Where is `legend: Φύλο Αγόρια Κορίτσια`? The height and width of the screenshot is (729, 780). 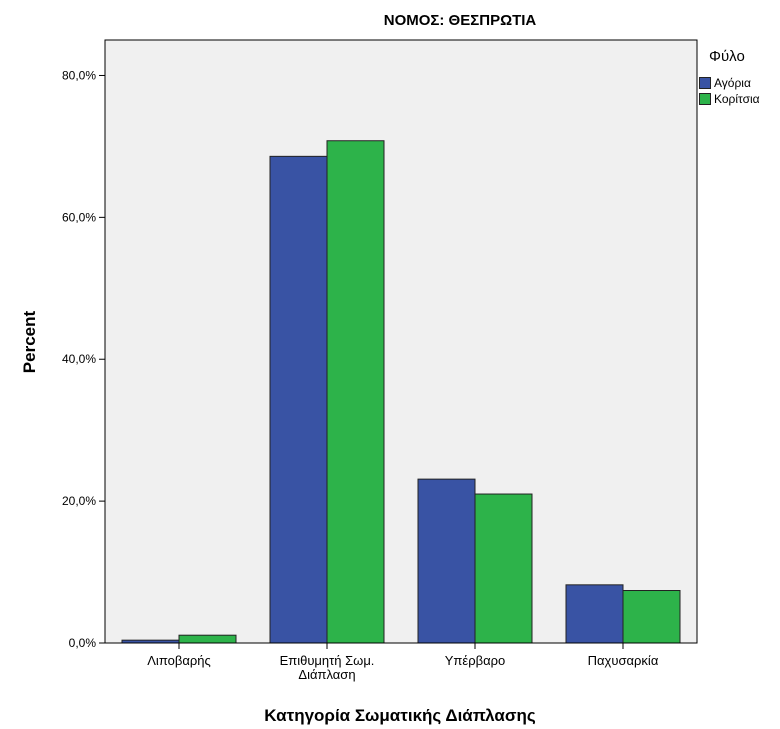
legend: Φύλο Αγόρια Κορίτσια is located at coordinates (739, 77).